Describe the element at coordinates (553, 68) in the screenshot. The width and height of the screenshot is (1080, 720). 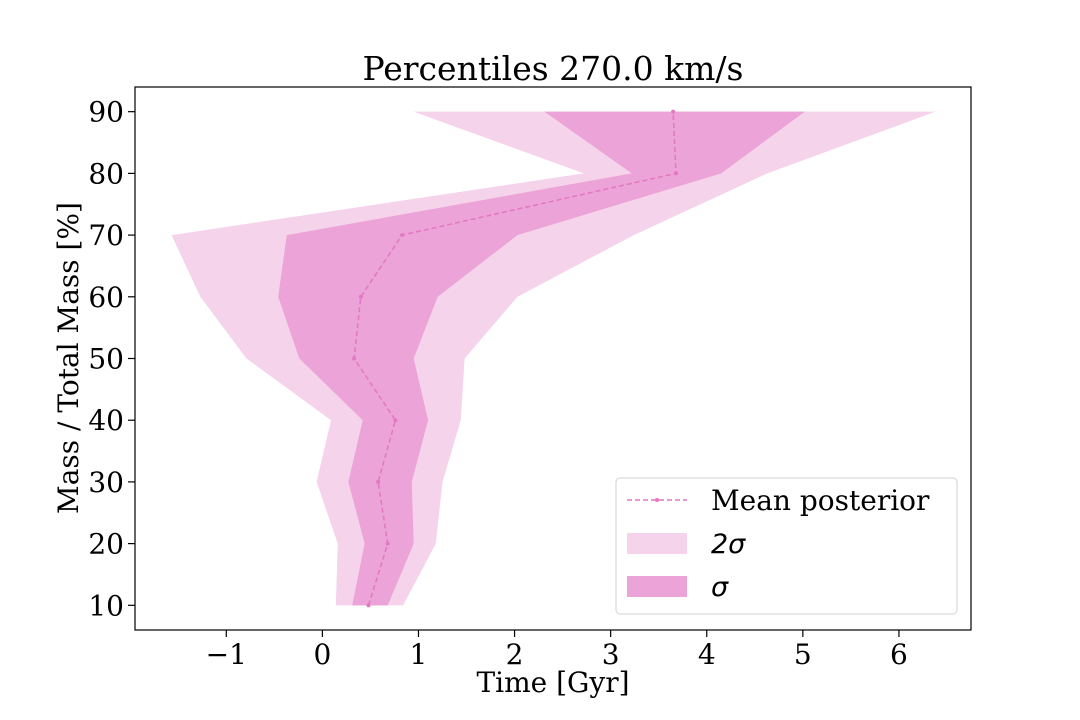
I see `chart-title: Percentiles 270.0 km/s` at that location.